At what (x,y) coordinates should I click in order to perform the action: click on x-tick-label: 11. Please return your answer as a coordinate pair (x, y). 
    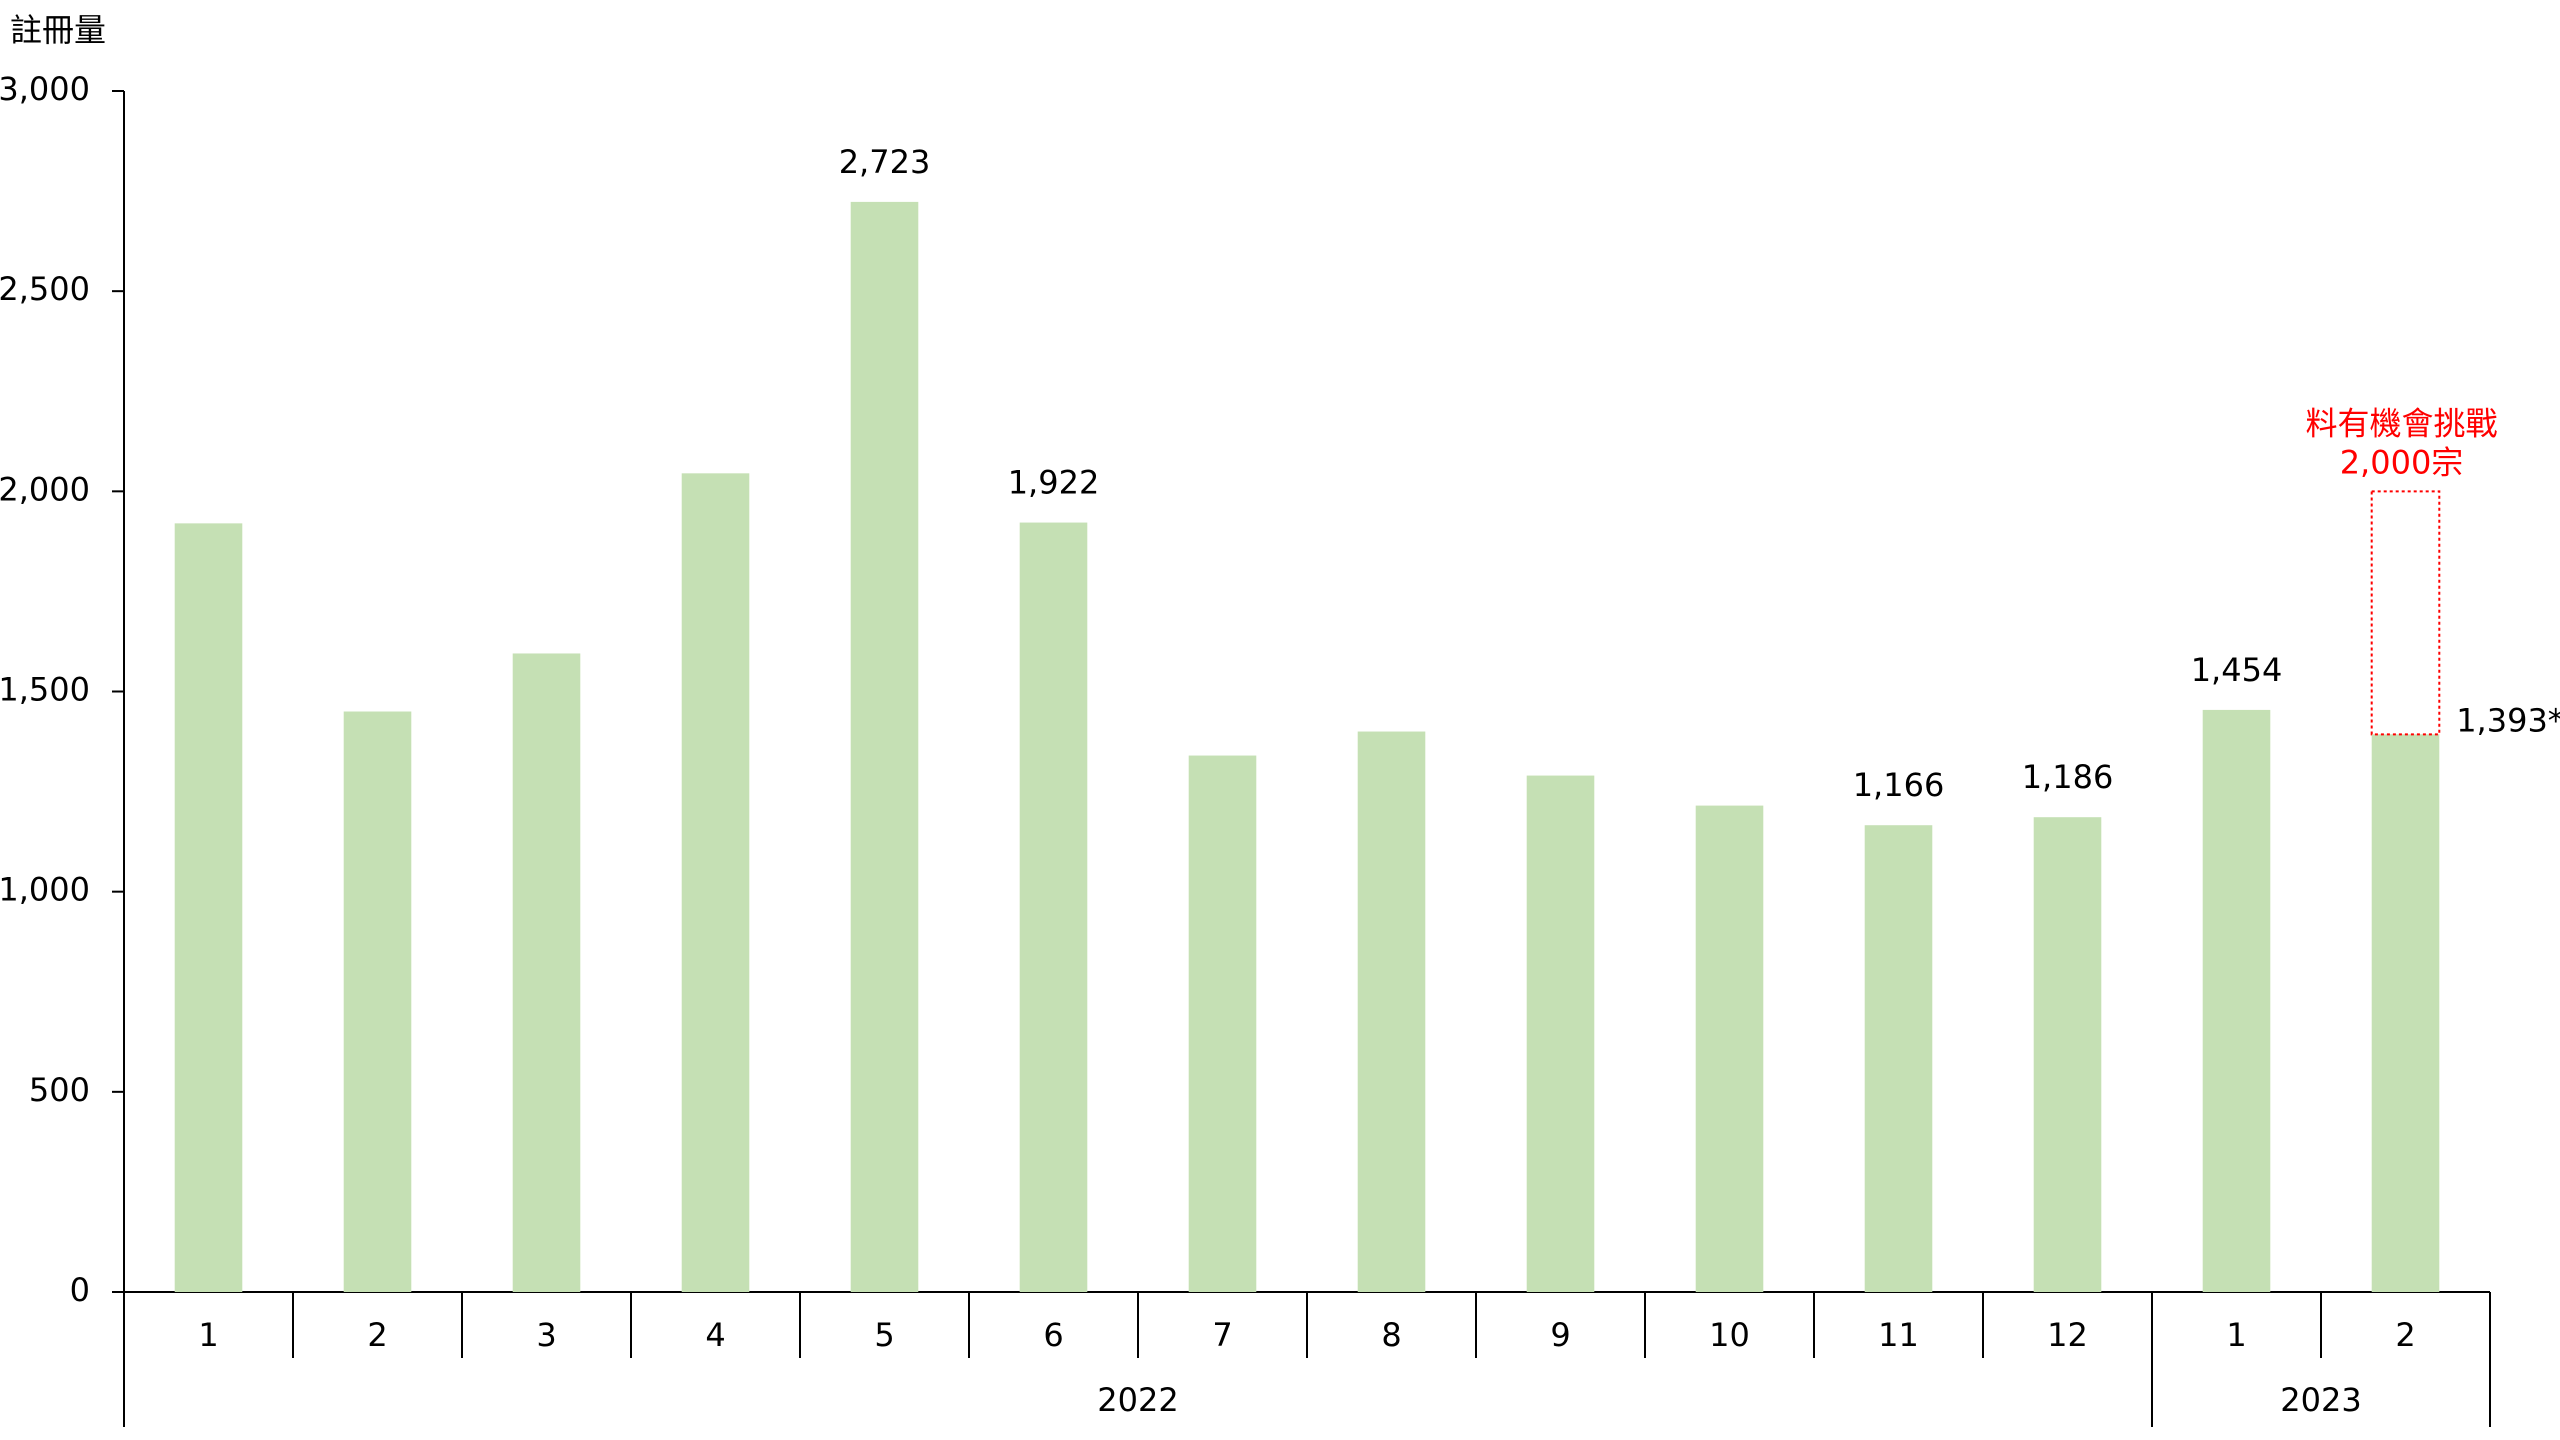
    Looking at the image, I should click on (1898, 1335).